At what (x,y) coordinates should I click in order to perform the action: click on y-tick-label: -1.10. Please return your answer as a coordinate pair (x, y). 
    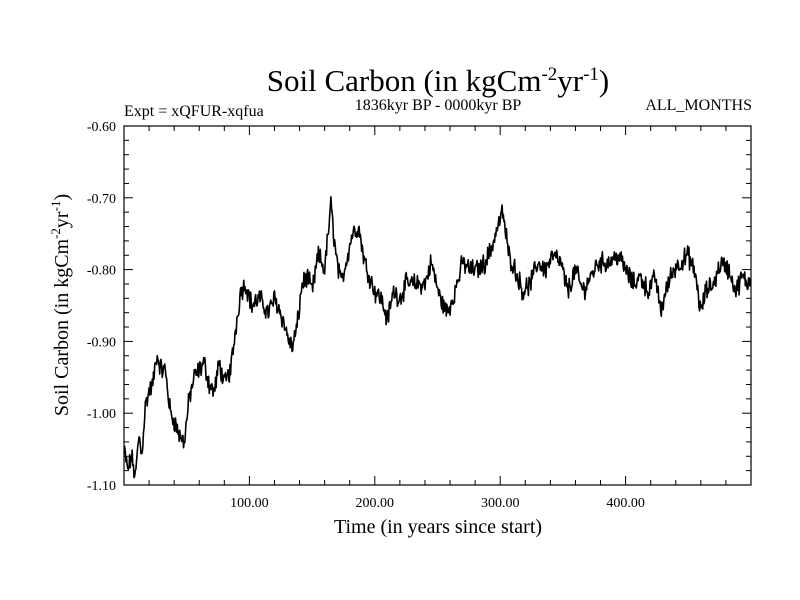
    Looking at the image, I should click on (101, 486).